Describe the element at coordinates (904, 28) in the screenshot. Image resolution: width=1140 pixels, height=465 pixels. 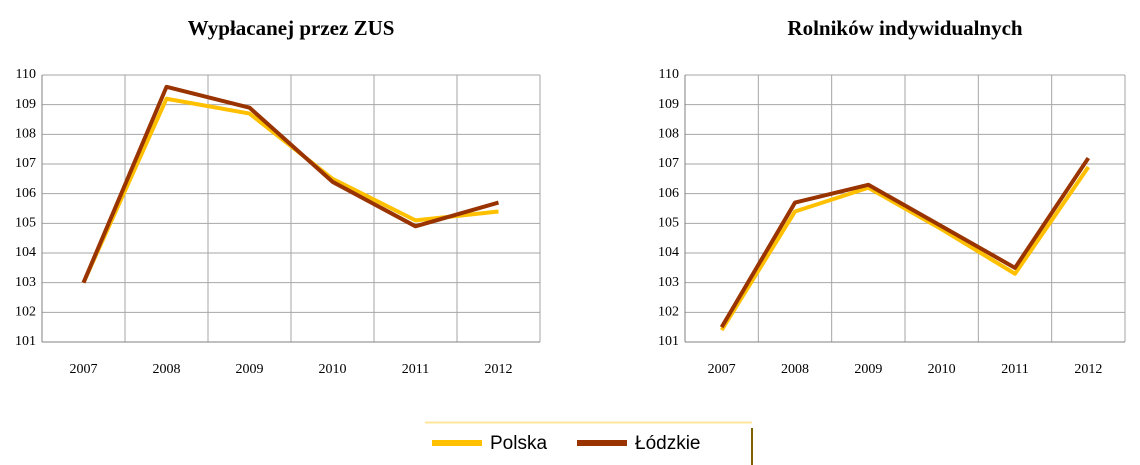
I see `chart-title: Rolników indywidualnych` at that location.